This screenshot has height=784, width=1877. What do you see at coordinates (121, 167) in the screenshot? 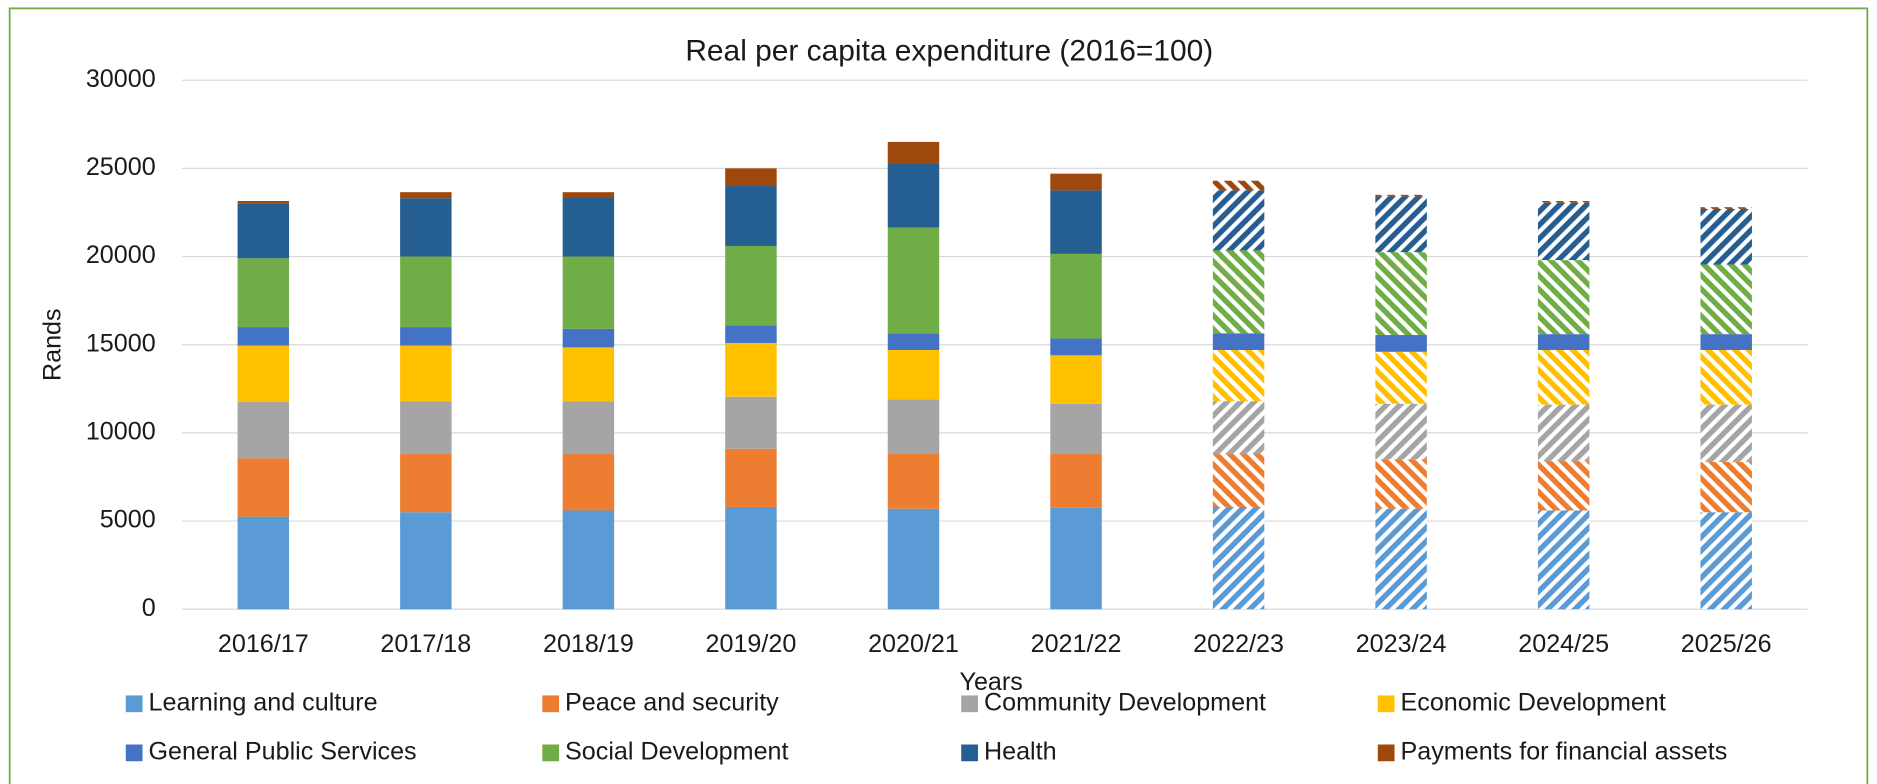
I see `y-tick-label: 25000` at bounding box center [121, 167].